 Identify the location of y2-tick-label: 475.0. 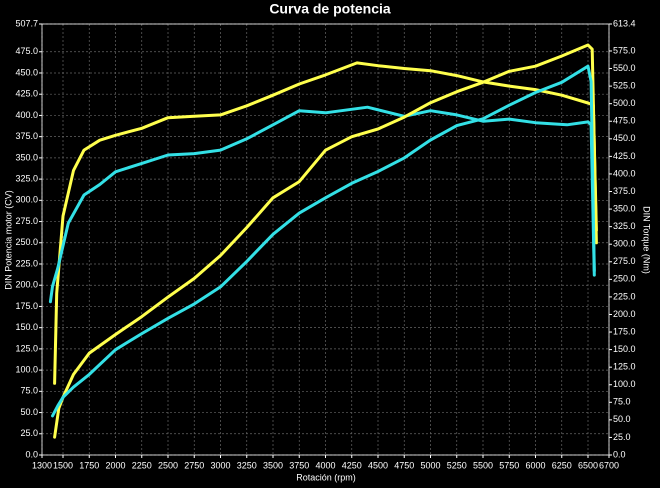
(624, 121).